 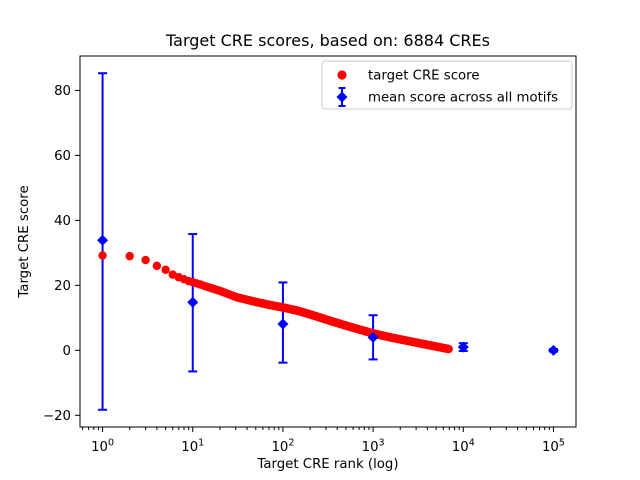 I want to click on chart-title: Target CRE scores, based on: 6884 CREs, so click(x=327, y=40).